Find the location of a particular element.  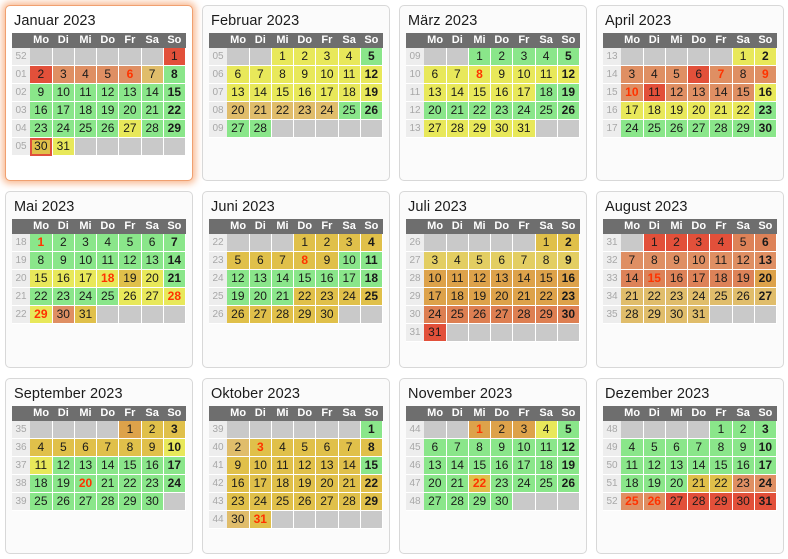

day-cell: 21 is located at coordinates (699, 483).